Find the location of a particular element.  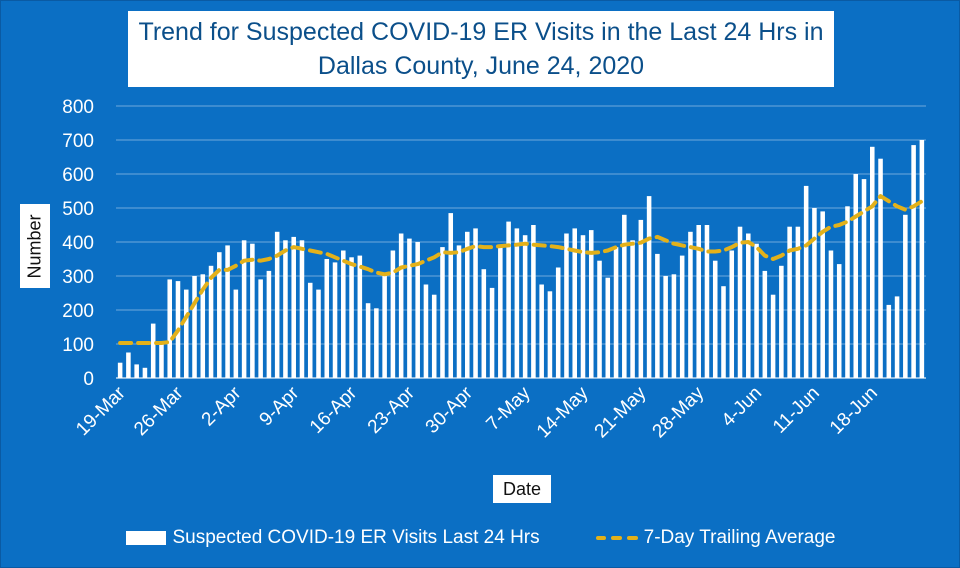

x-tick-label: 19-Mar is located at coordinates (101, 411).